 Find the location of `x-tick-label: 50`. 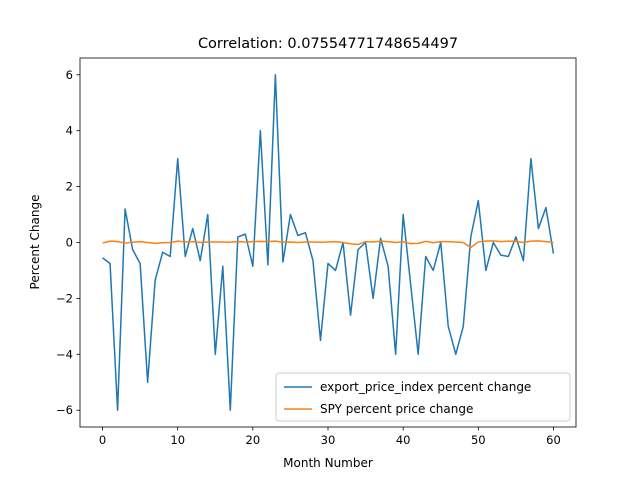

x-tick-label: 50 is located at coordinates (478, 440).